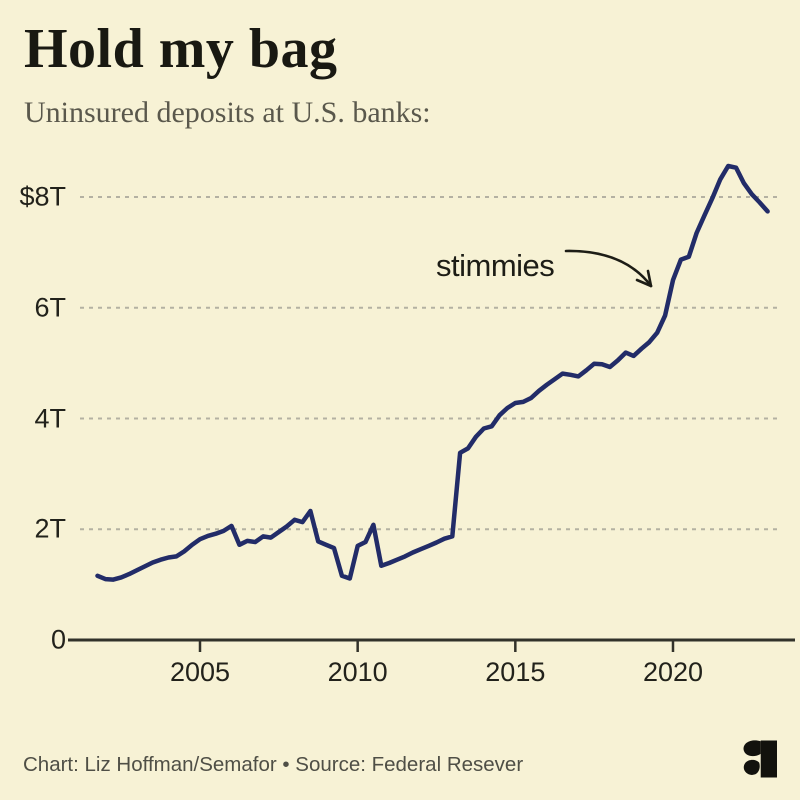 This screenshot has height=800, width=800. I want to click on x-axis-label-2015: 2015, so click(515, 672).